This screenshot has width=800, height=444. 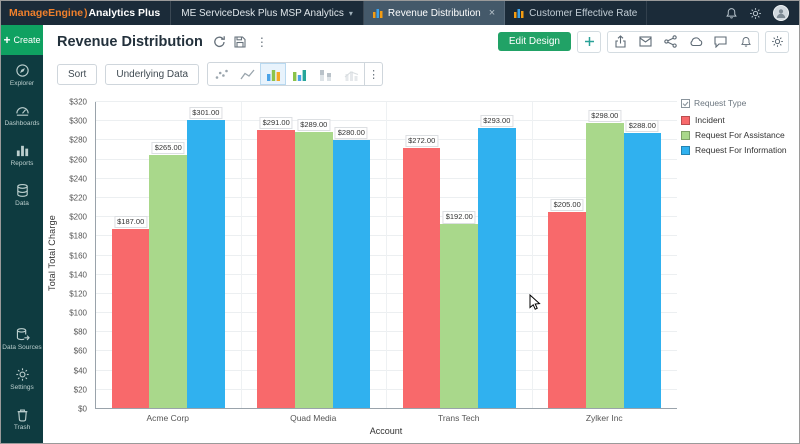 I want to click on legend-swatch, so click(x=685, y=150).